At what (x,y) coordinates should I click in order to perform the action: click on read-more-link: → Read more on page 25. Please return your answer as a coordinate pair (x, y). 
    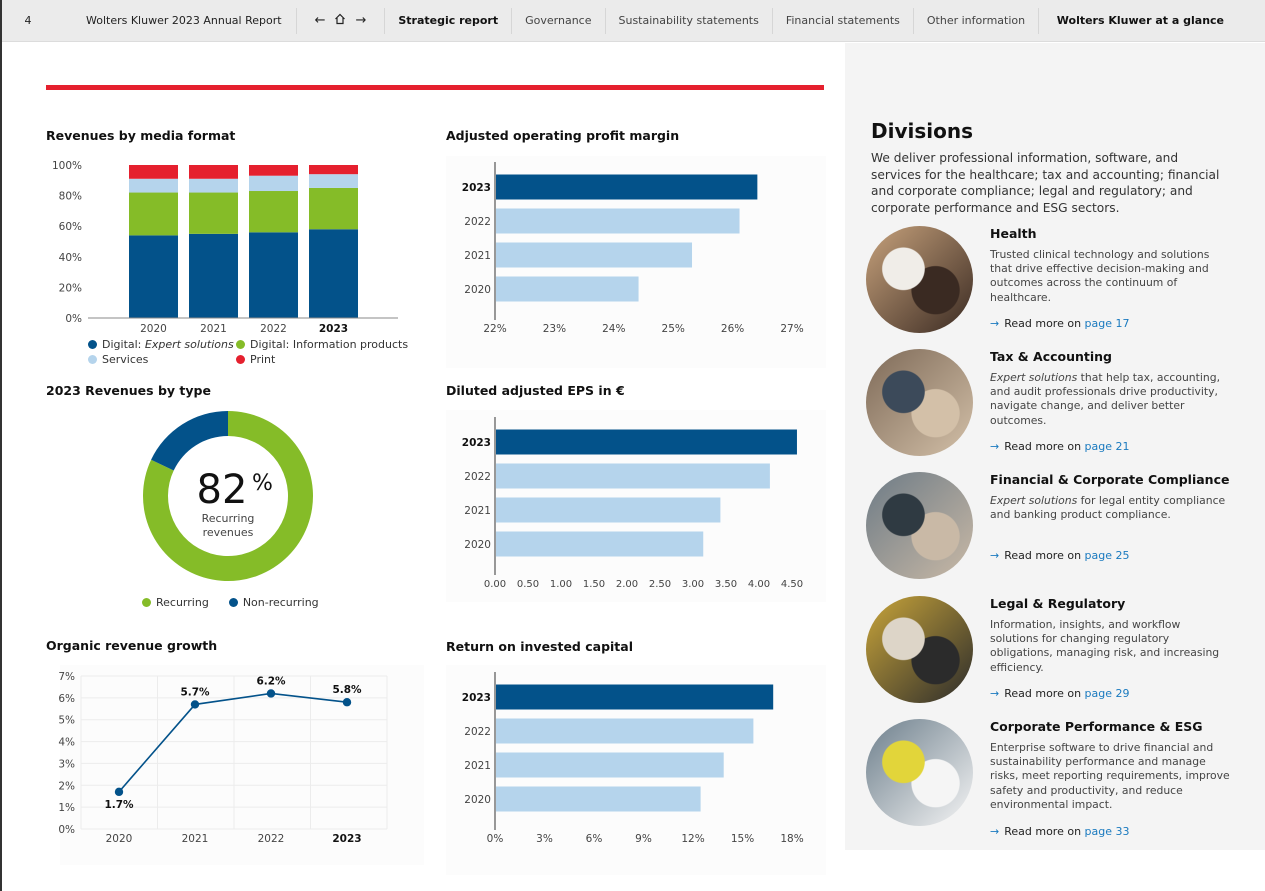
    Looking at the image, I should click on (1060, 555).